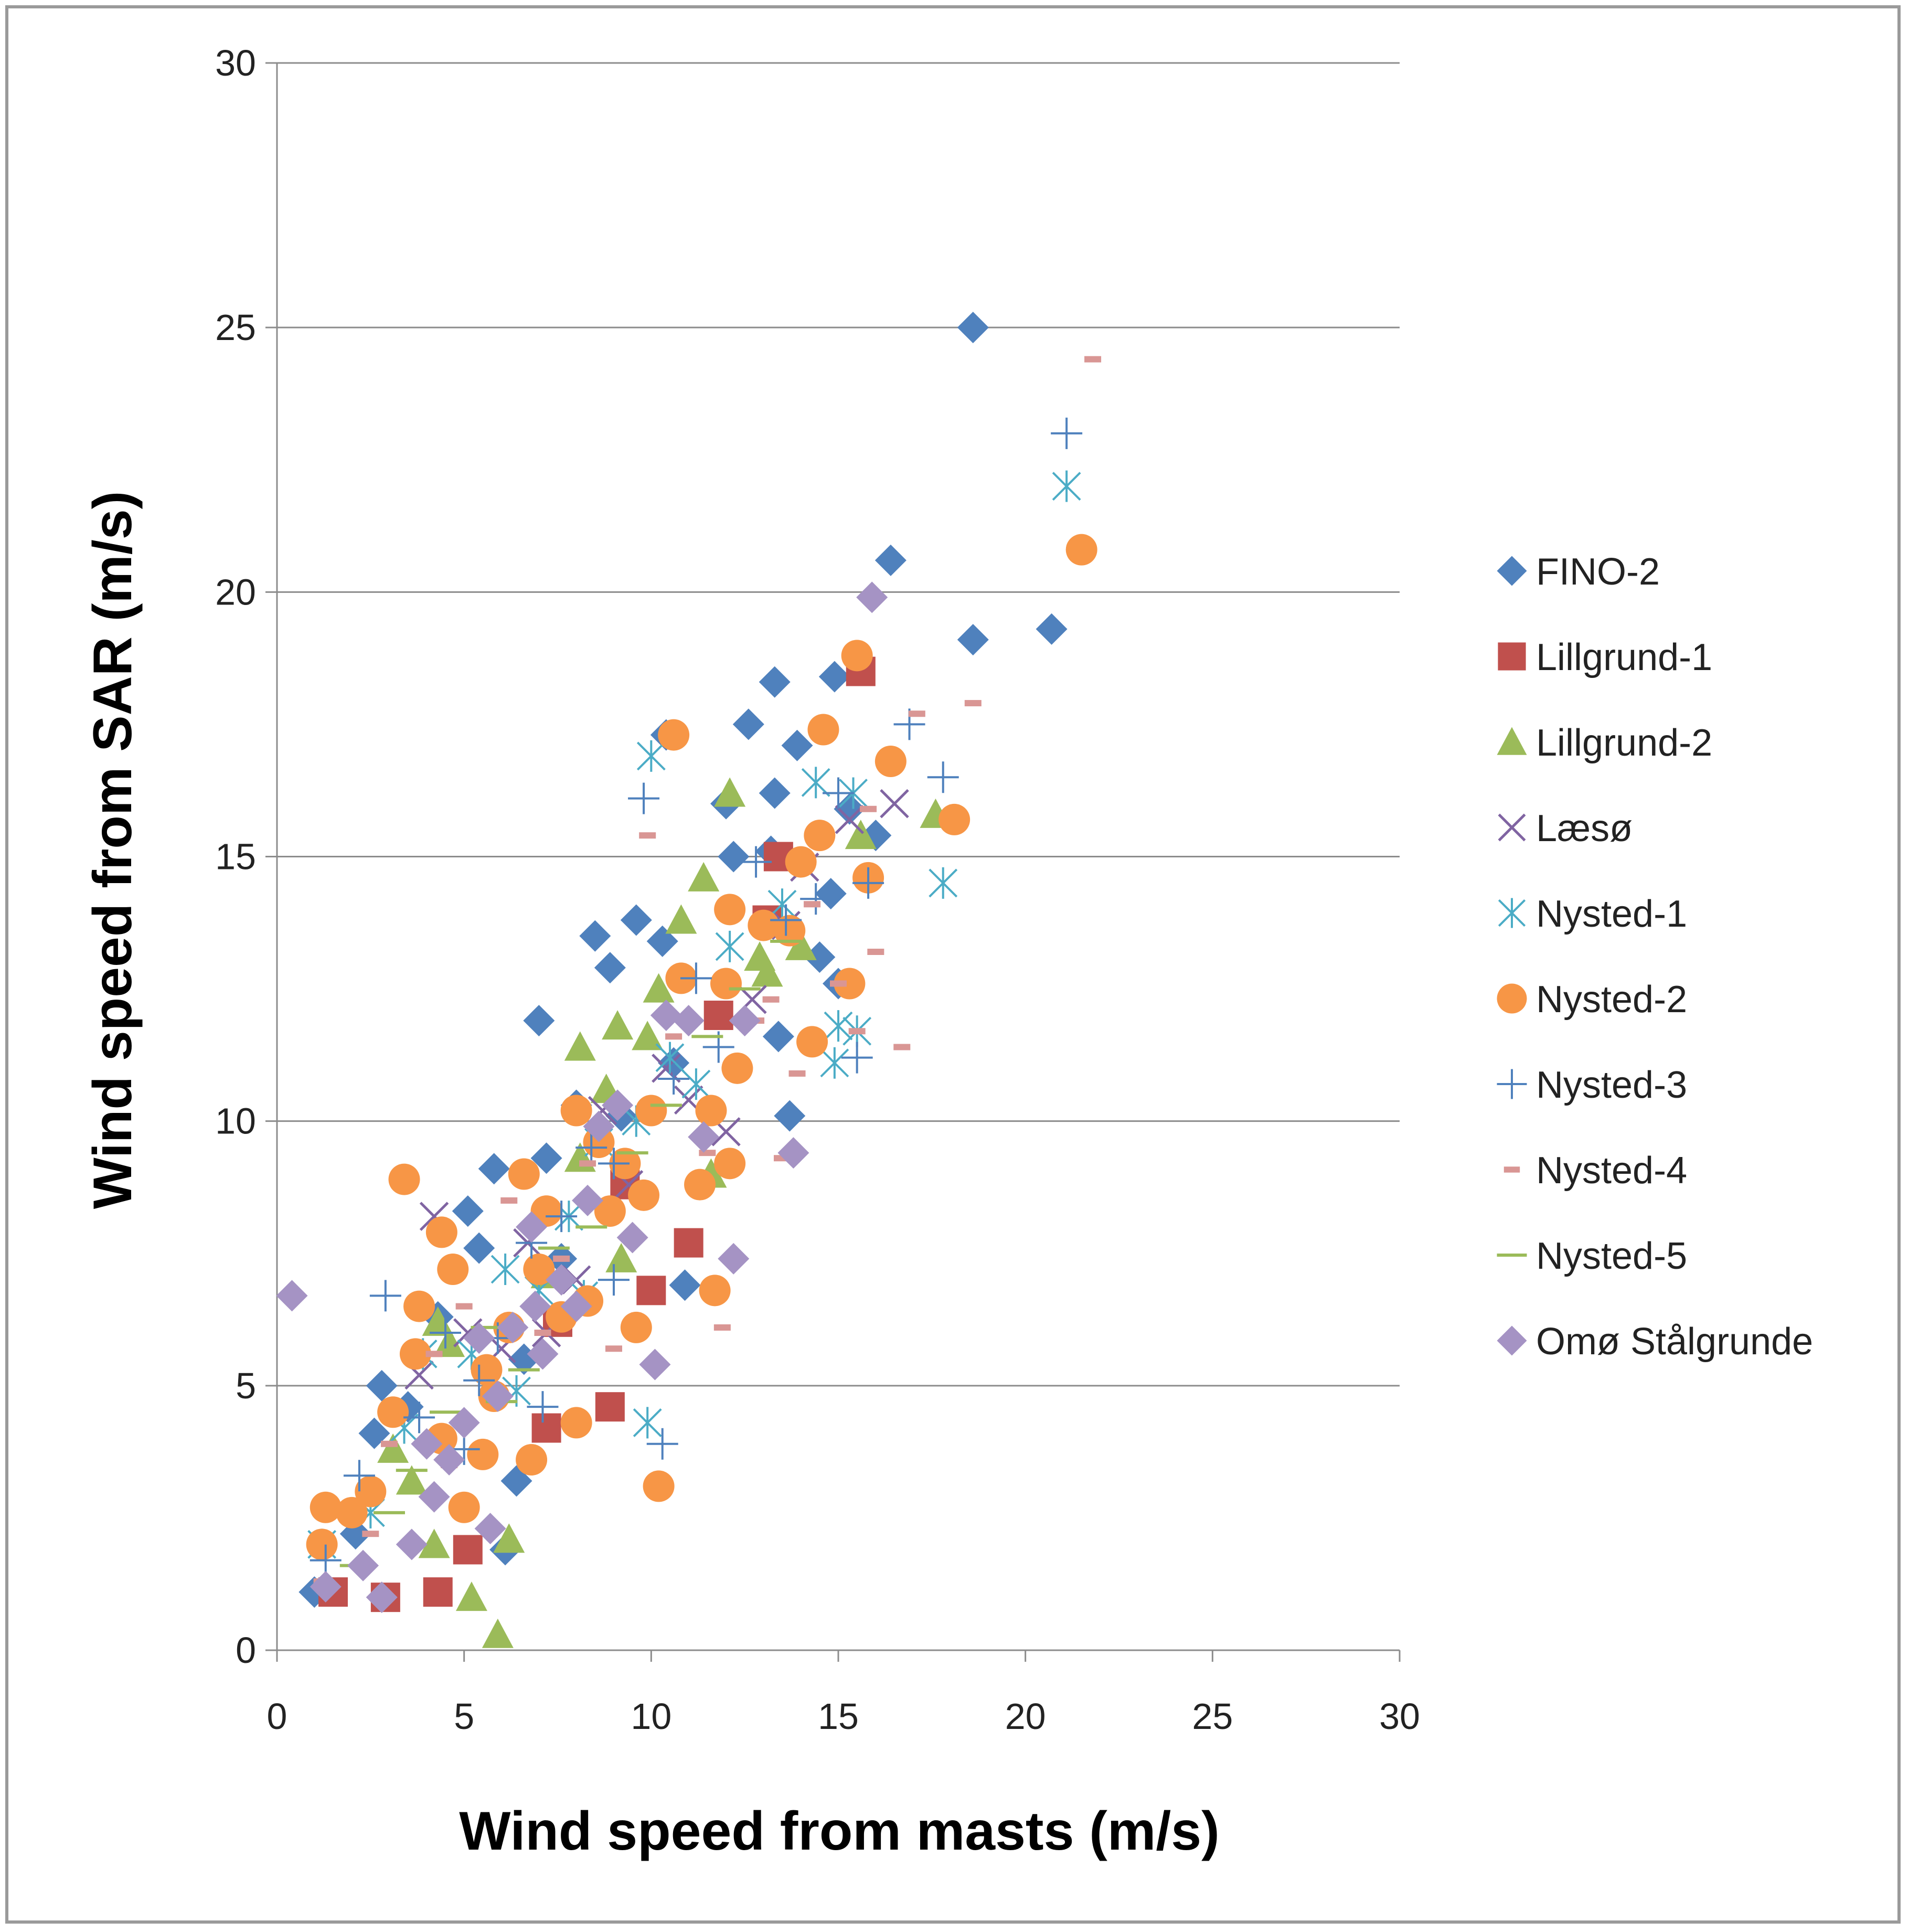 This screenshot has width=1909, height=1932. What do you see at coordinates (1578, 572) in the screenshot?
I see `legend-item-fino-2: FINO-2` at bounding box center [1578, 572].